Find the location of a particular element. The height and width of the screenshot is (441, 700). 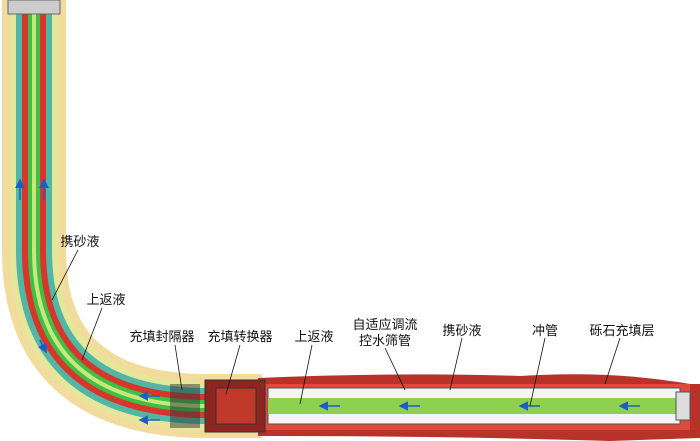

label: 自适应调流 is located at coordinates (384, 325).